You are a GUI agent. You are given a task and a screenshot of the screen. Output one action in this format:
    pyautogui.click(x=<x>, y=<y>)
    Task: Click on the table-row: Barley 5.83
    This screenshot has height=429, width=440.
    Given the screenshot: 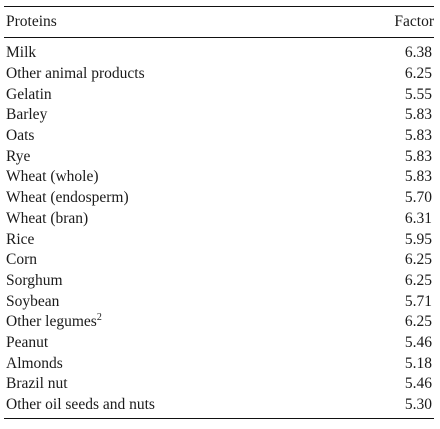 What is the action you would take?
    pyautogui.click(x=219, y=115)
    